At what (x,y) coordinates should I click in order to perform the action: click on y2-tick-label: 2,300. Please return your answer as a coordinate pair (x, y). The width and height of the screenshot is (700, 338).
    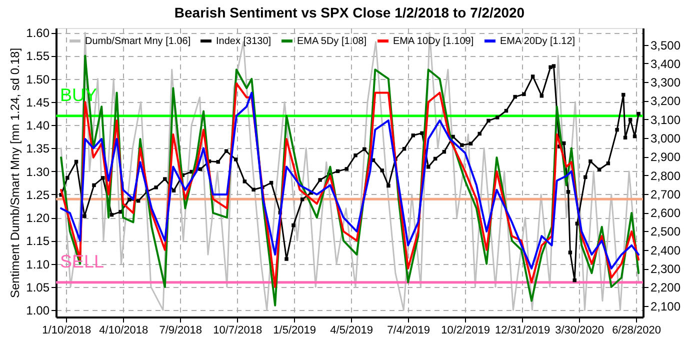
    Looking at the image, I should click on (665, 269).